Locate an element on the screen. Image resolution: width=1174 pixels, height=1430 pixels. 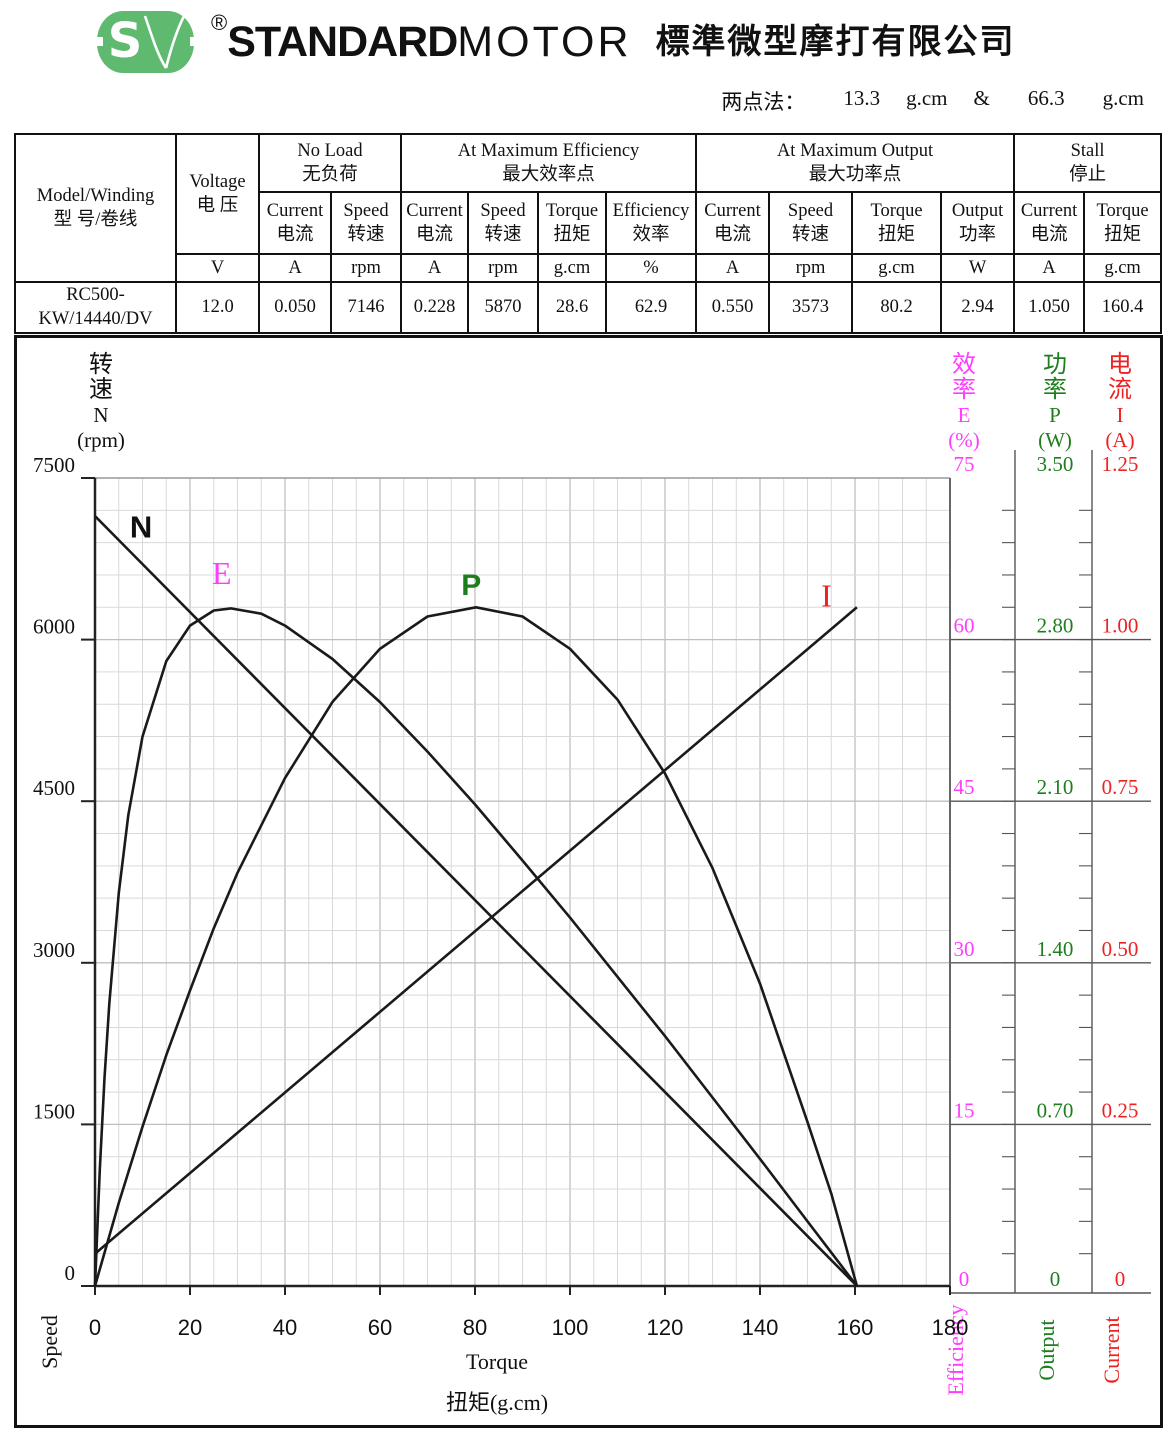
spec-value: 2.94 is located at coordinates (978, 307).